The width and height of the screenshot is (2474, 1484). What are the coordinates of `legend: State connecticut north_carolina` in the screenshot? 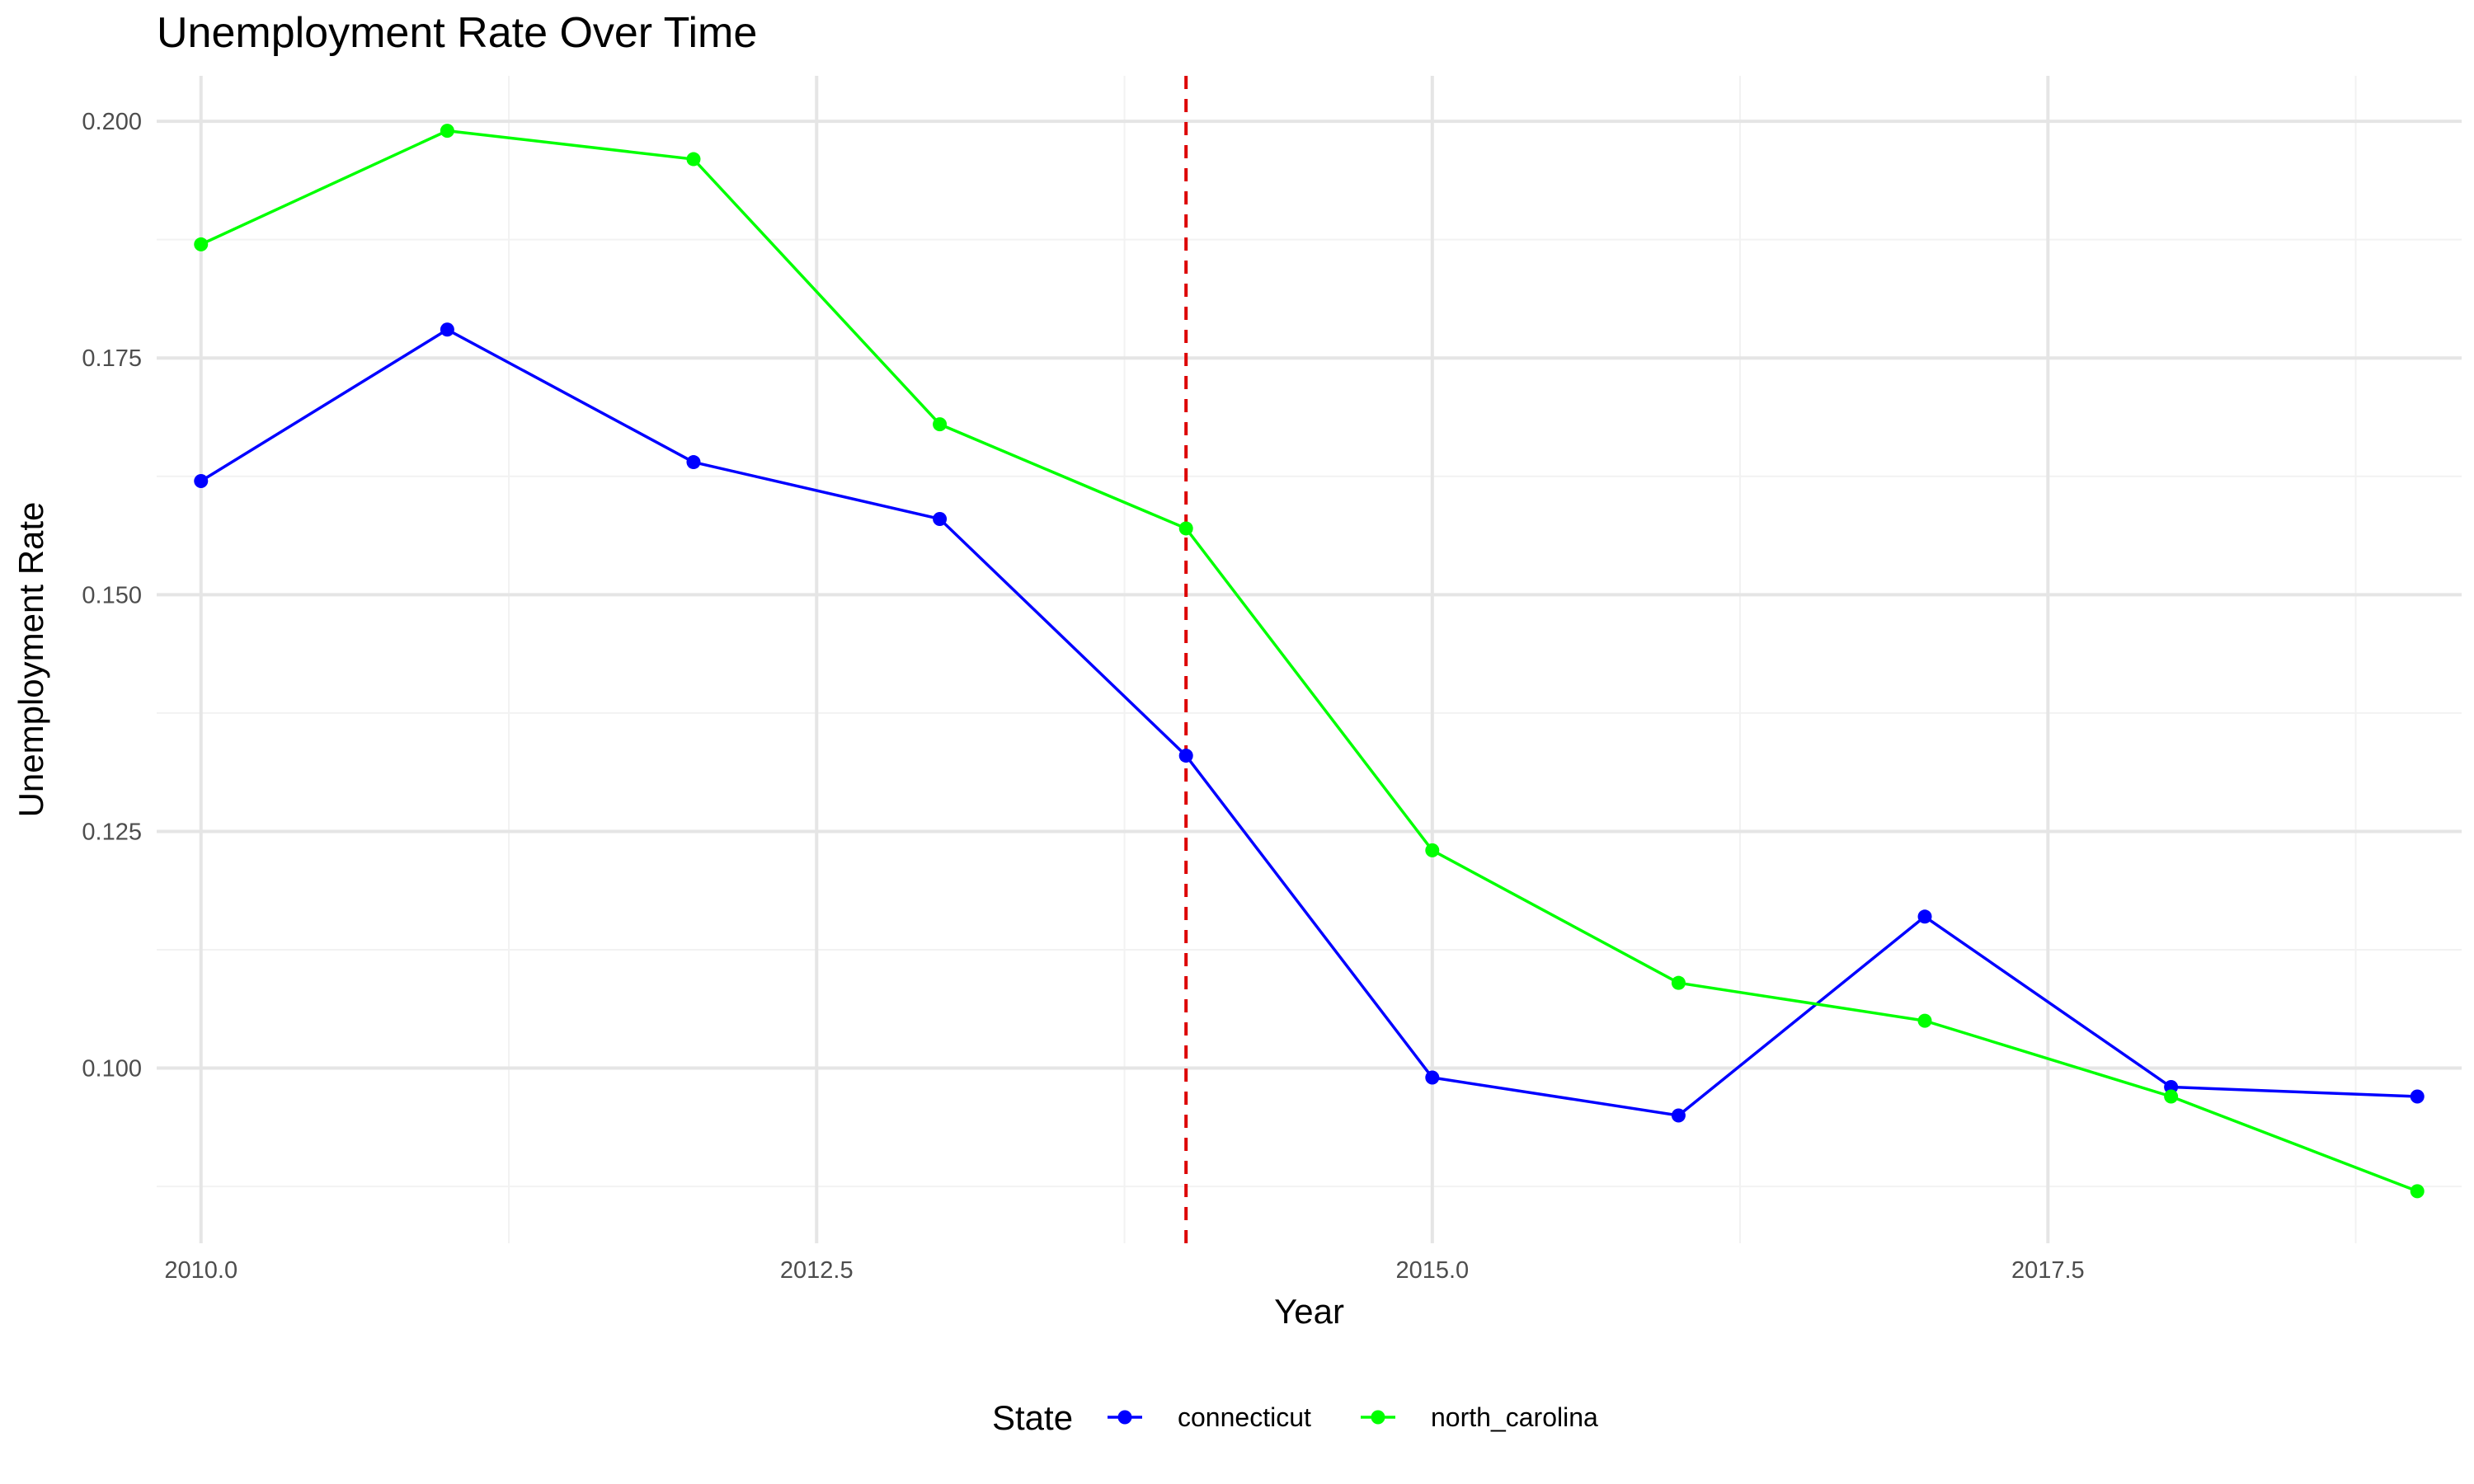 It's located at (1295, 1417).